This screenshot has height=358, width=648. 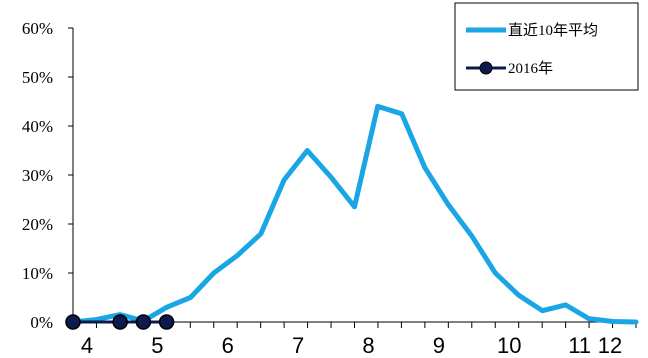 What do you see at coordinates (37, 273) in the screenshot?
I see `y-tick-label: 10%` at bounding box center [37, 273].